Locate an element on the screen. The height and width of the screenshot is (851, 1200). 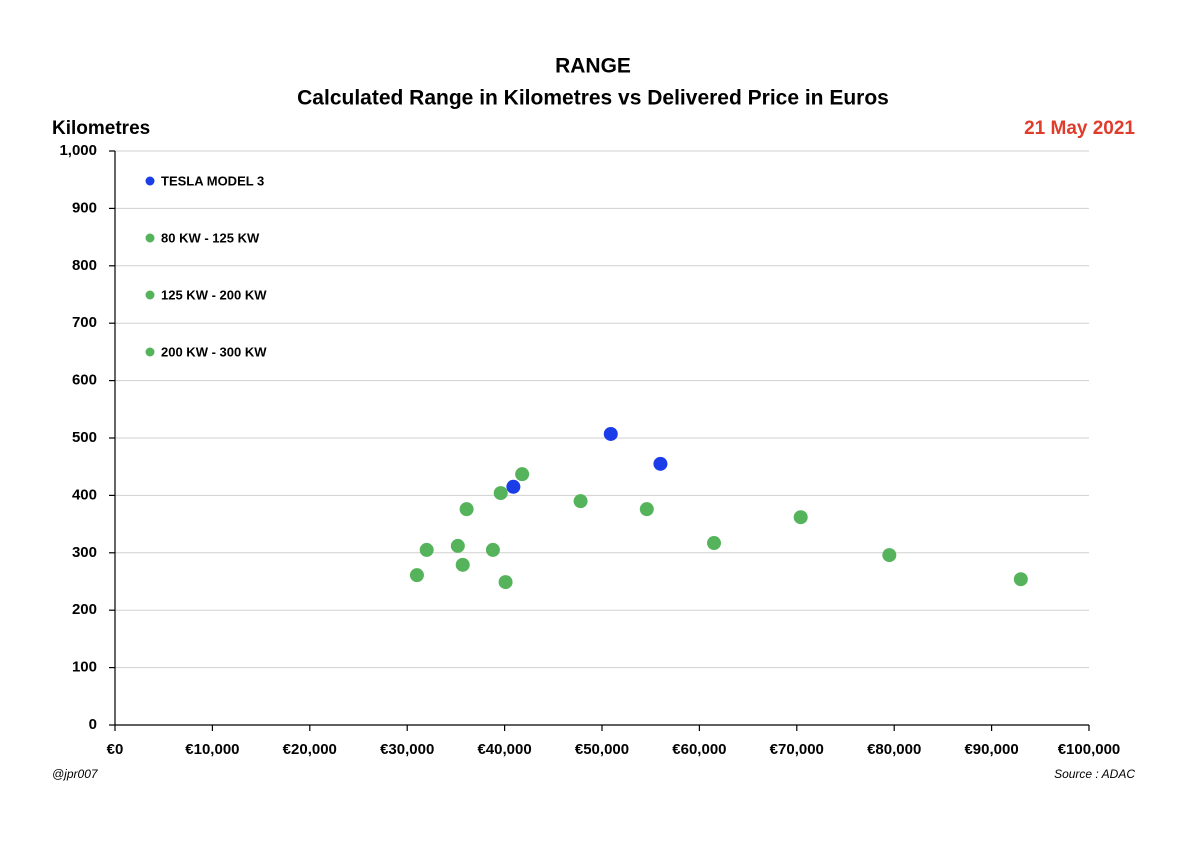
x-tick-label: €10,000 is located at coordinates (212, 749).